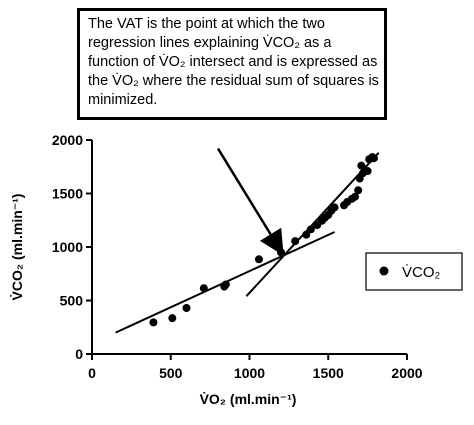 This screenshot has width=474, height=425. Describe the element at coordinates (421, 272) in the screenshot. I see `legend-label: V̇CO₂` at that location.